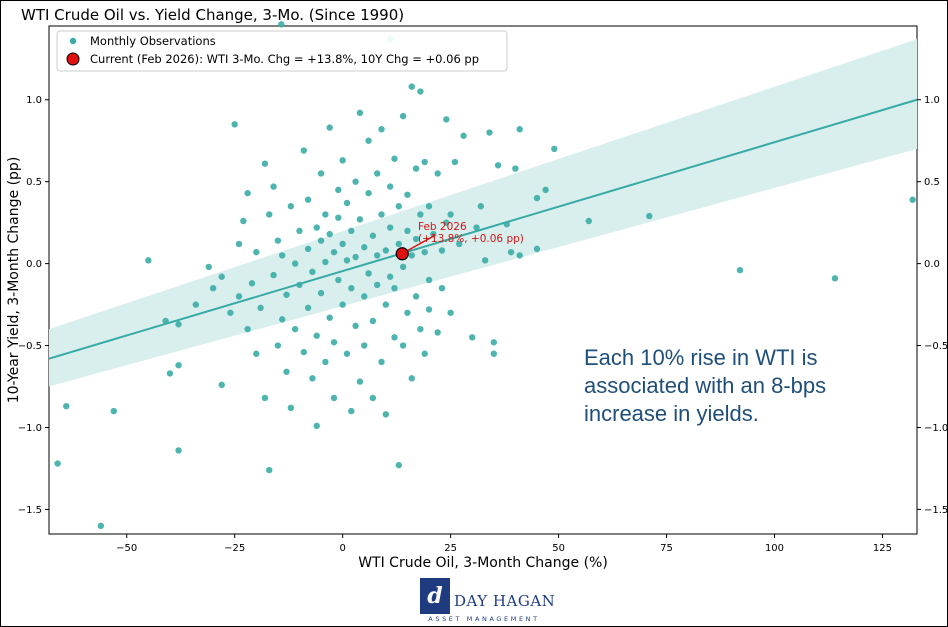  Describe the element at coordinates (558, 548) in the screenshot. I see `x-tick-label: 50` at that location.